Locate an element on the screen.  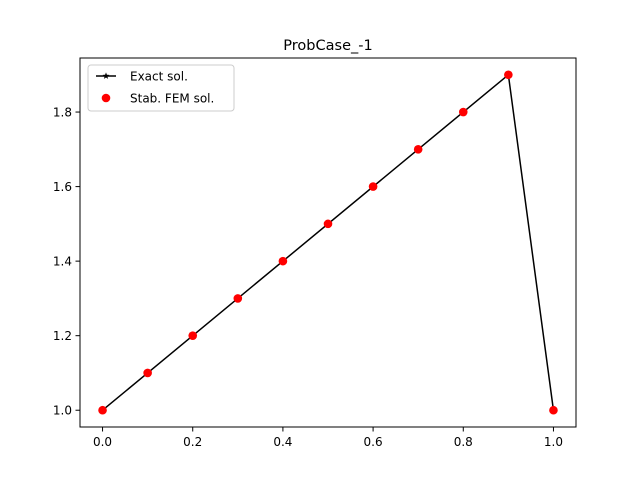
legend-entry: Stab. FEM sol. is located at coordinates (157, 99).